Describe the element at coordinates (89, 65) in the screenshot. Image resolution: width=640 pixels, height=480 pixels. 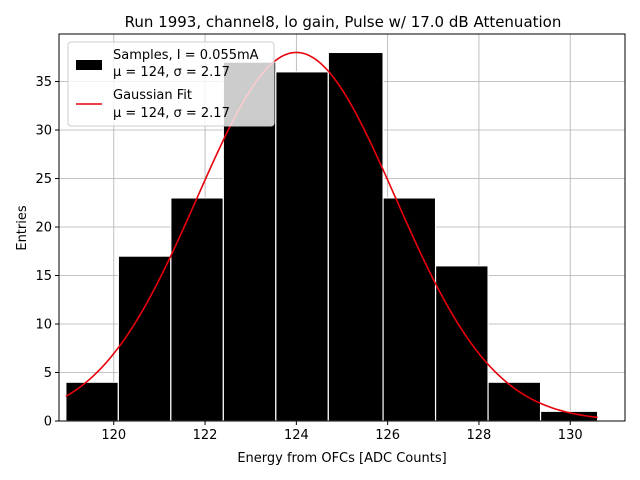
I see `legend-swatch-samples` at that location.